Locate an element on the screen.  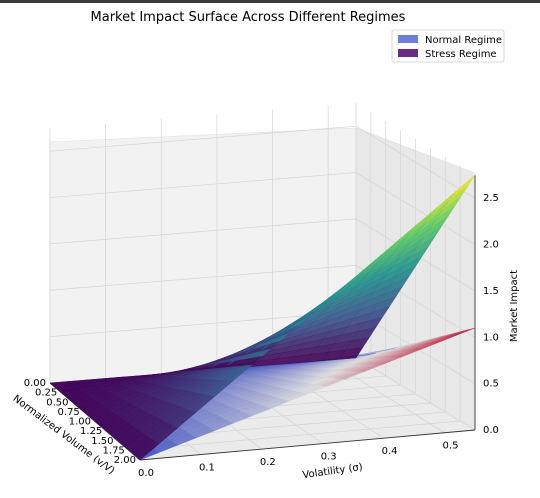
legend-box is located at coordinates (448, 46).